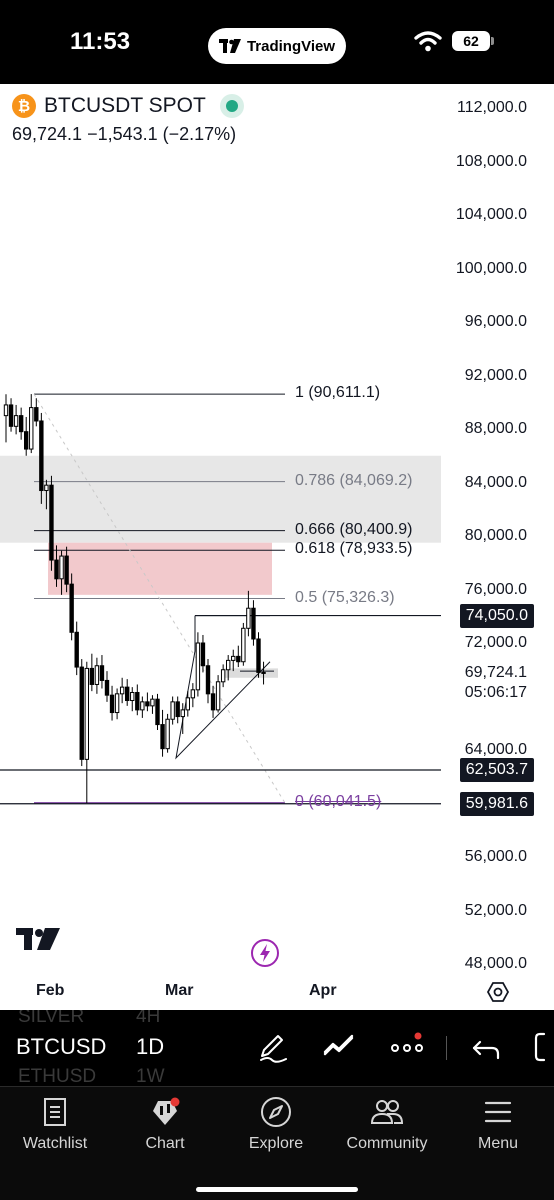 The image size is (554, 1200). What do you see at coordinates (495, 642) in the screenshot?
I see `price-axis-label: 72,000.0` at bounding box center [495, 642].